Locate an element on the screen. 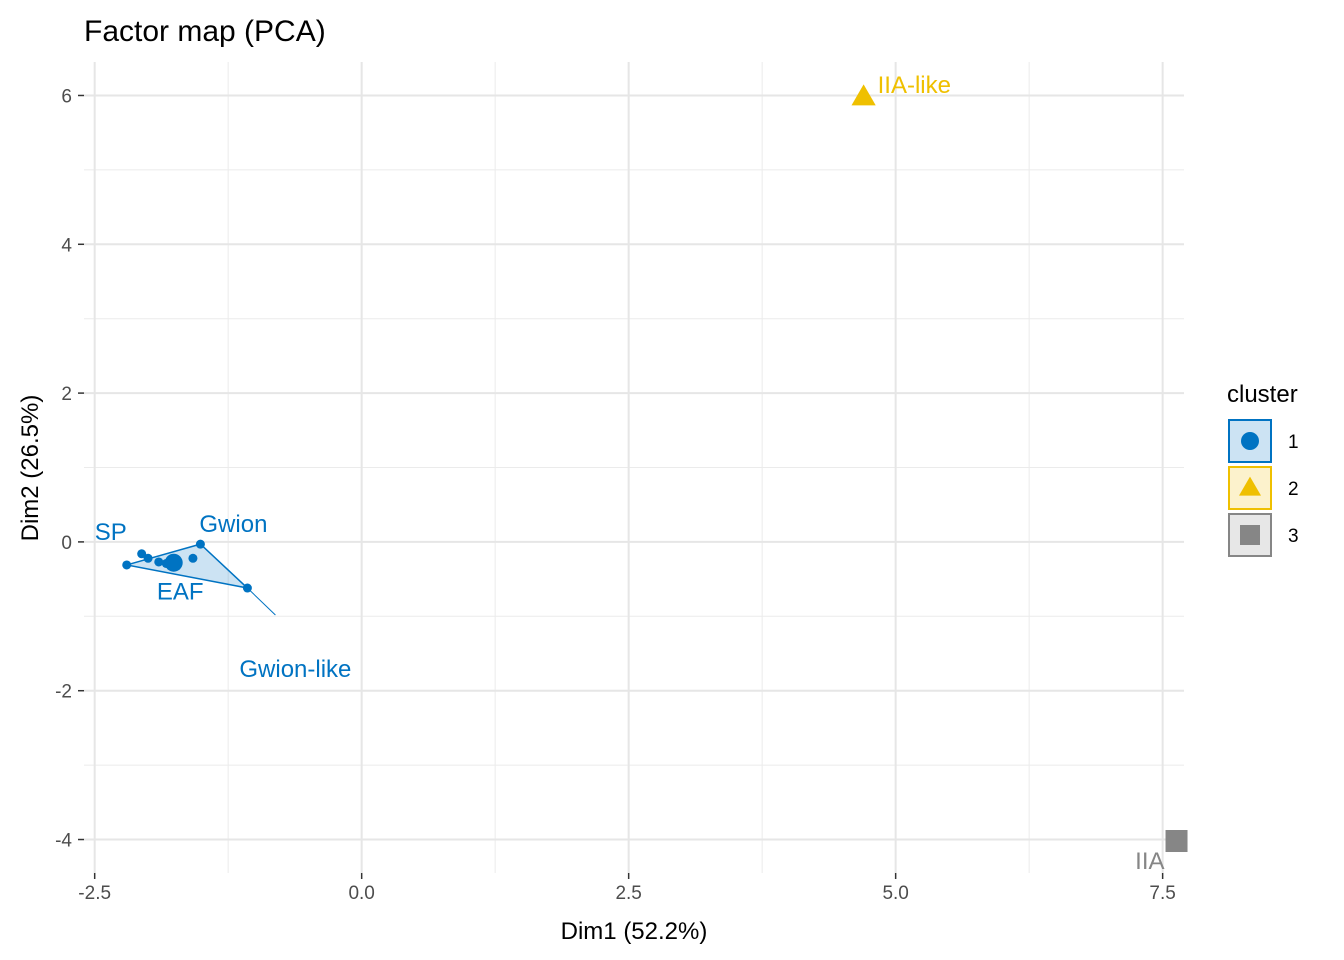 The image size is (1344, 960). y-tick-label: -2 is located at coordinates (63, 692).